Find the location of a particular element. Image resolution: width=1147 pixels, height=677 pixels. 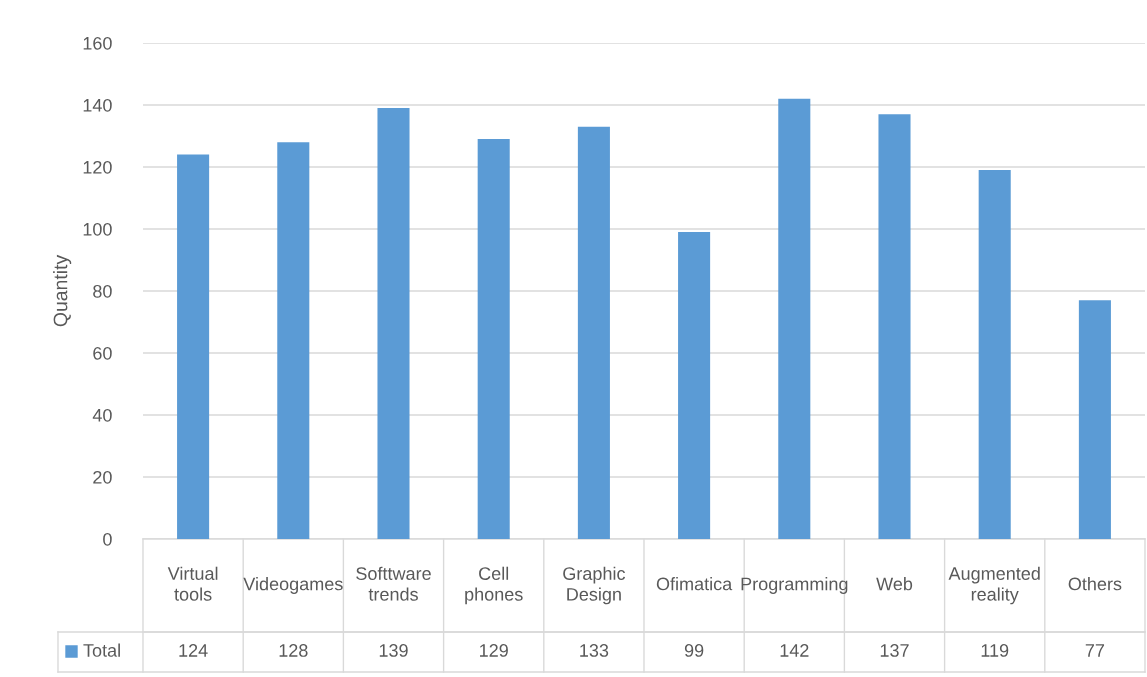

y-tick-label: 120 is located at coordinates (97, 167).